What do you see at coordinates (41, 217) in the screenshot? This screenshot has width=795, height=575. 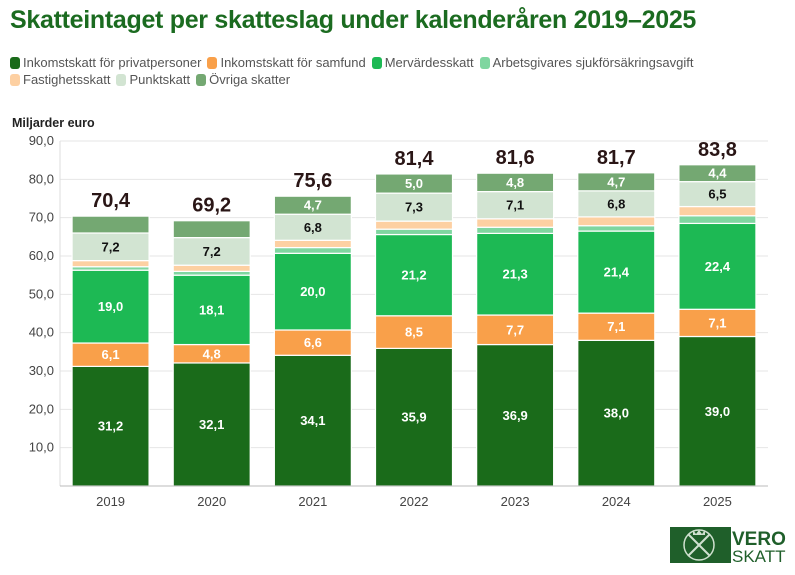 I see `y-tick-label: 70,0` at bounding box center [41, 217].